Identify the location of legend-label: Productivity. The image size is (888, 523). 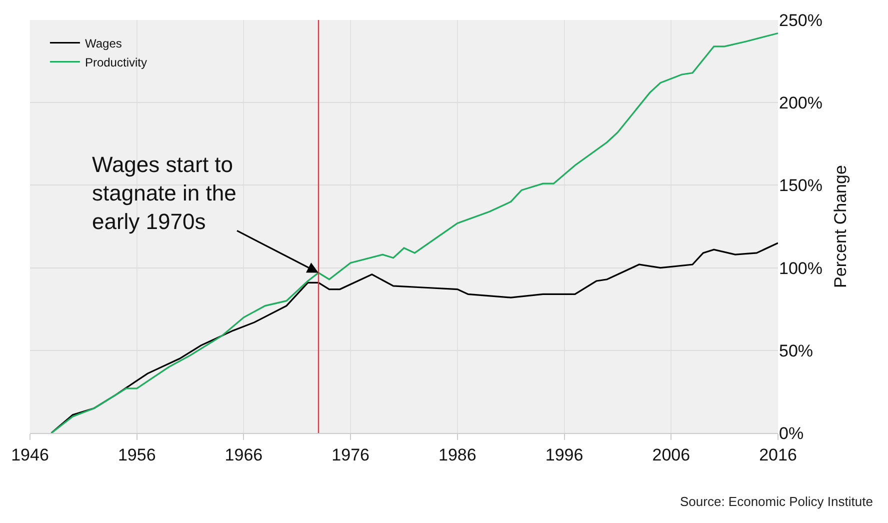
(115, 62).